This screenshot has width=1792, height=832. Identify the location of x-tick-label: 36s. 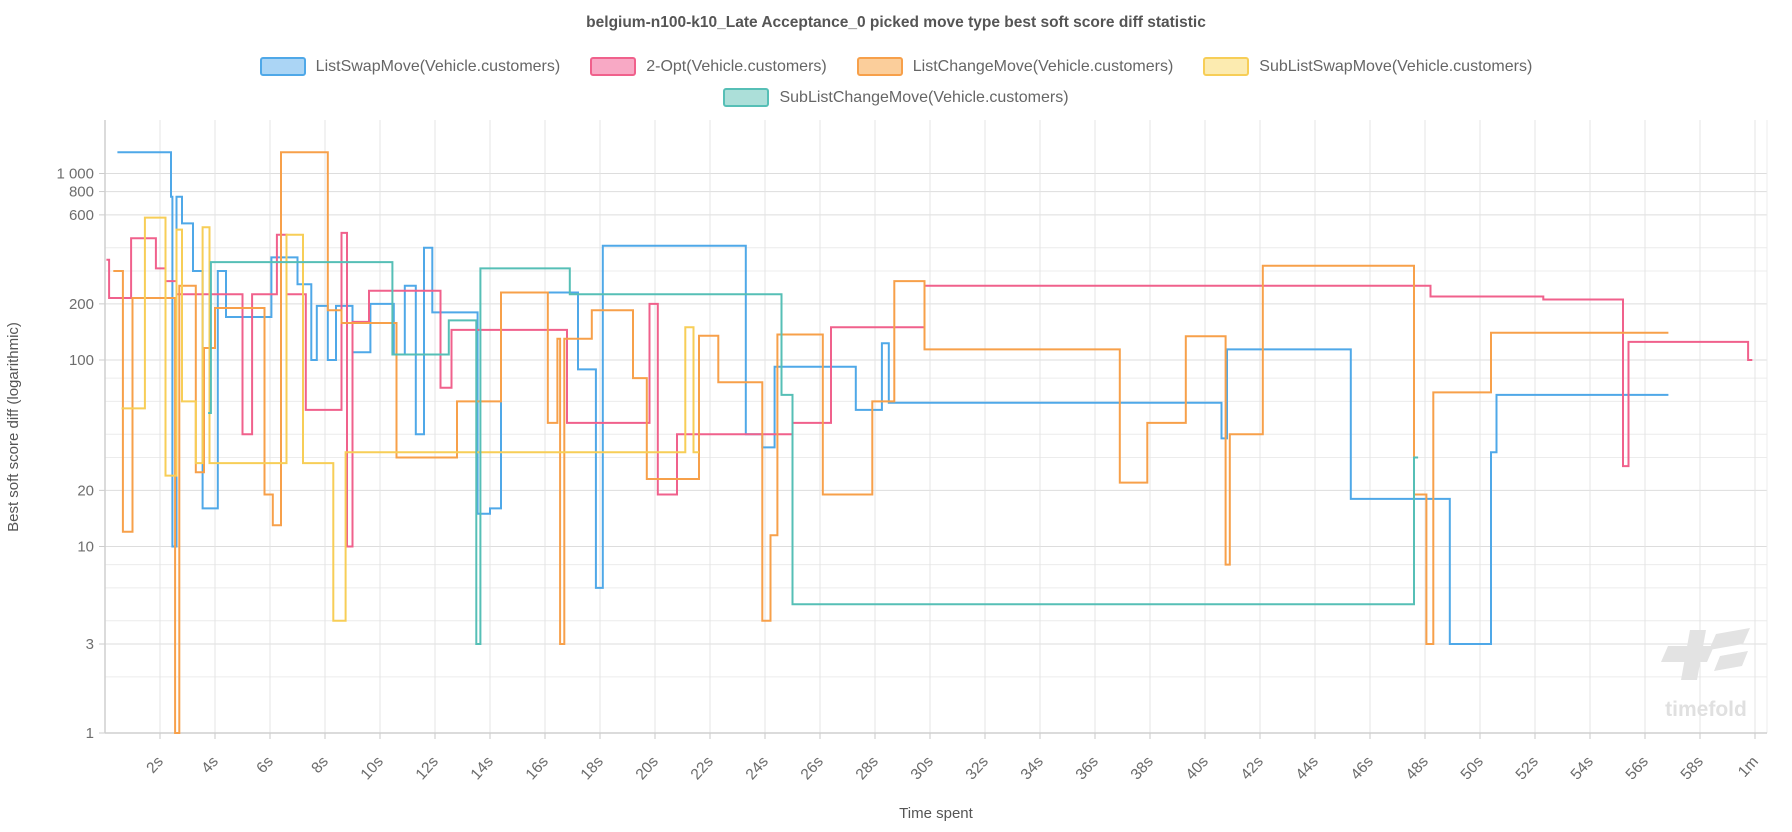
(1088, 768).